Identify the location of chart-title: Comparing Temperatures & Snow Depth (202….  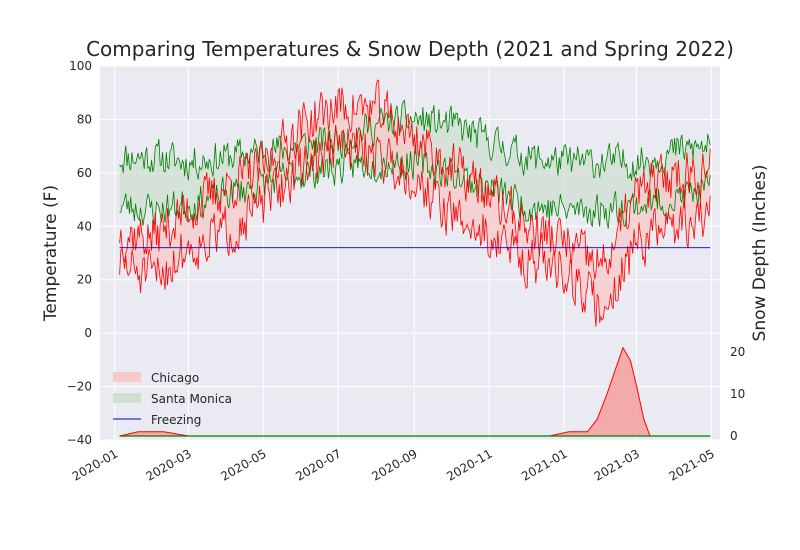
(410, 49).